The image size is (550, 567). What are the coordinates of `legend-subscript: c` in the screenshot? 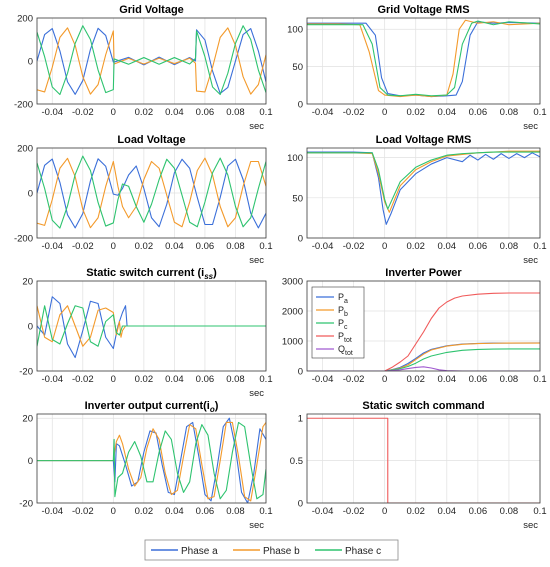 It's located at (346, 327).